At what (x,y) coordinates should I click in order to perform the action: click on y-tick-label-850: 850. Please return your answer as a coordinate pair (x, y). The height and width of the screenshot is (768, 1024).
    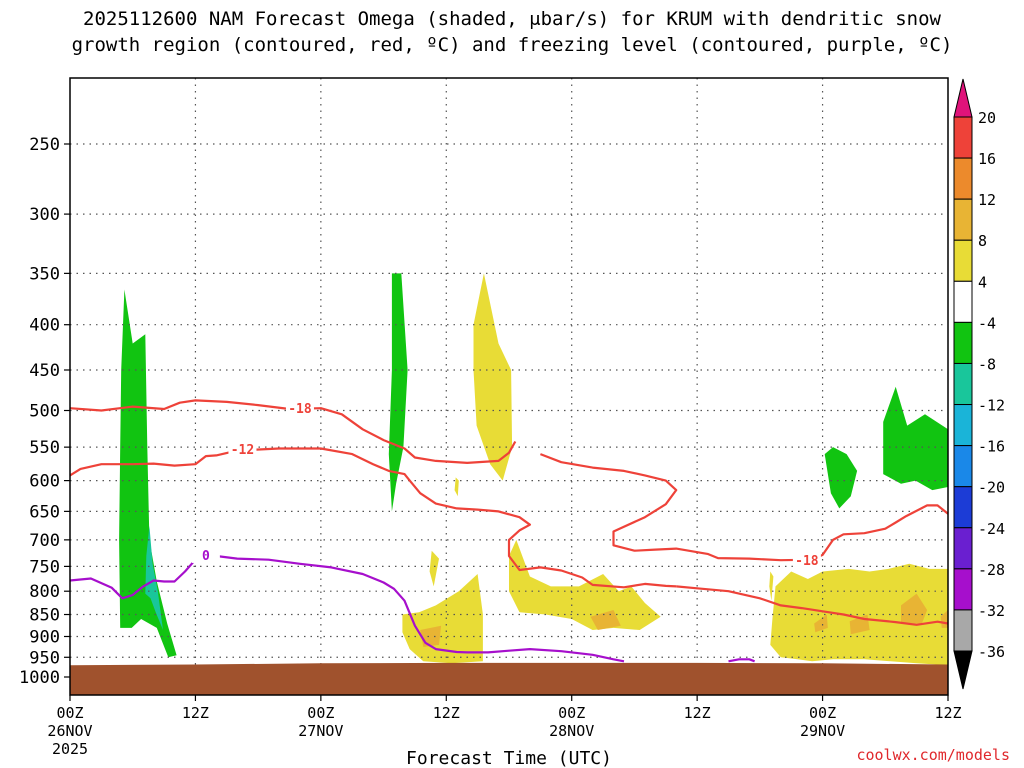
    Looking at the image, I should click on (44, 616).